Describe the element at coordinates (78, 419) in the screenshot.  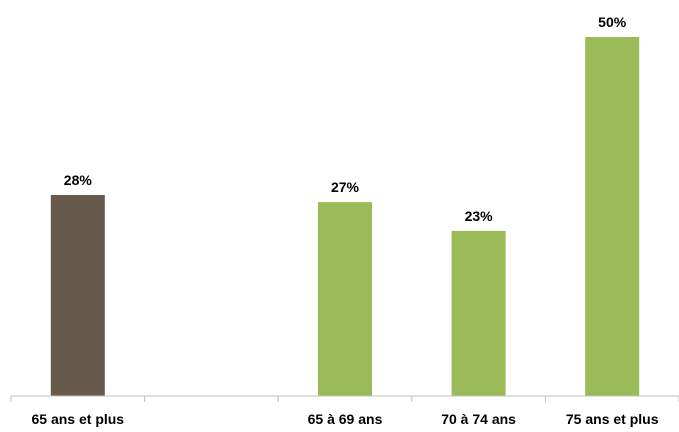
I see `category-label-1: 65 ans et plus` at that location.